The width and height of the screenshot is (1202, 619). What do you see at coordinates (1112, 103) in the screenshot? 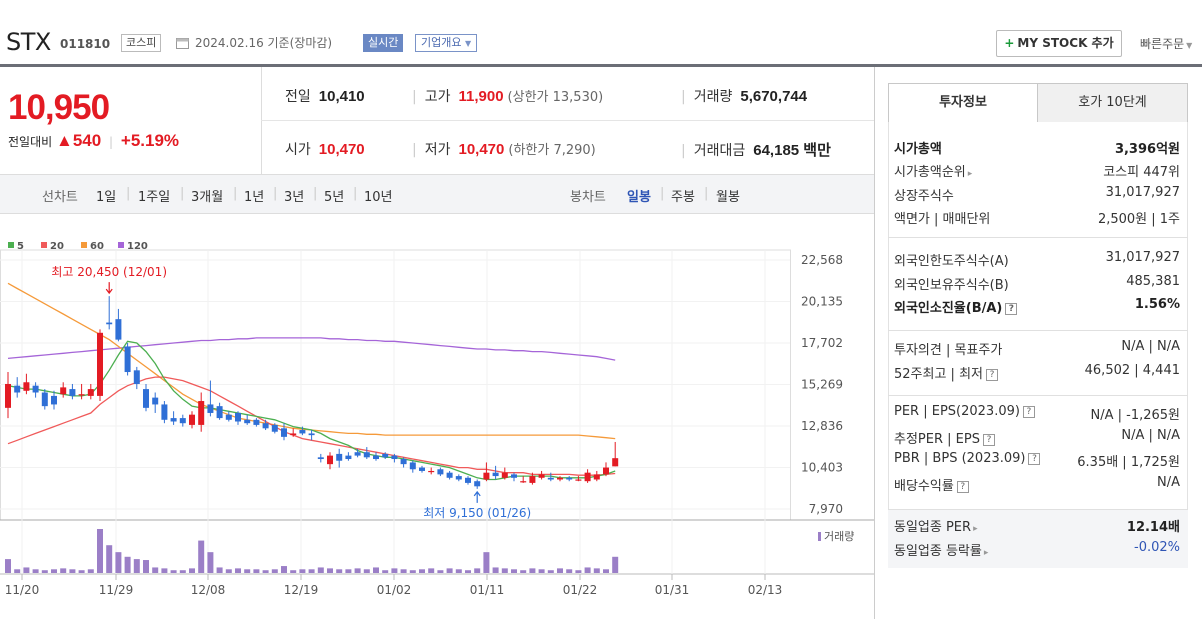
I see `tab-order-book: 호가 10단계` at bounding box center [1112, 103].